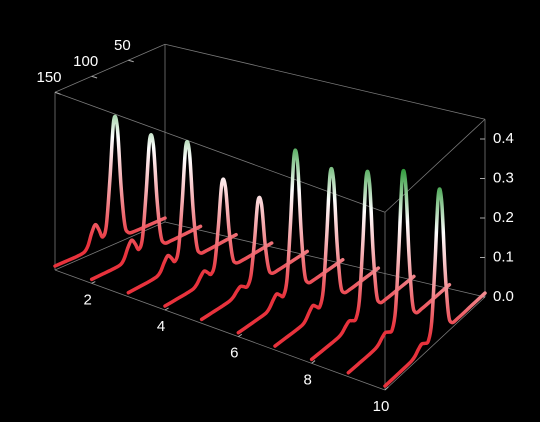  What do you see at coordinates (87, 299) in the screenshot?
I see `x-tick-label: 2` at bounding box center [87, 299].